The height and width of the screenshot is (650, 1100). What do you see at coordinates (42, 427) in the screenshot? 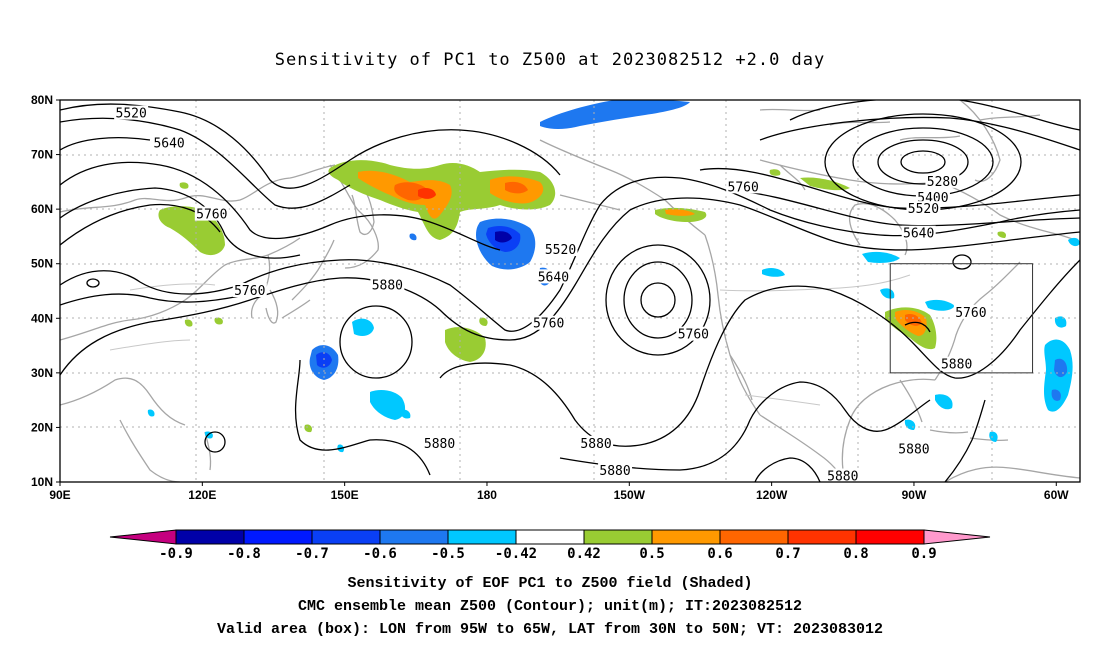
I see `lat-label: 20N` at bounding box center [42, 427].